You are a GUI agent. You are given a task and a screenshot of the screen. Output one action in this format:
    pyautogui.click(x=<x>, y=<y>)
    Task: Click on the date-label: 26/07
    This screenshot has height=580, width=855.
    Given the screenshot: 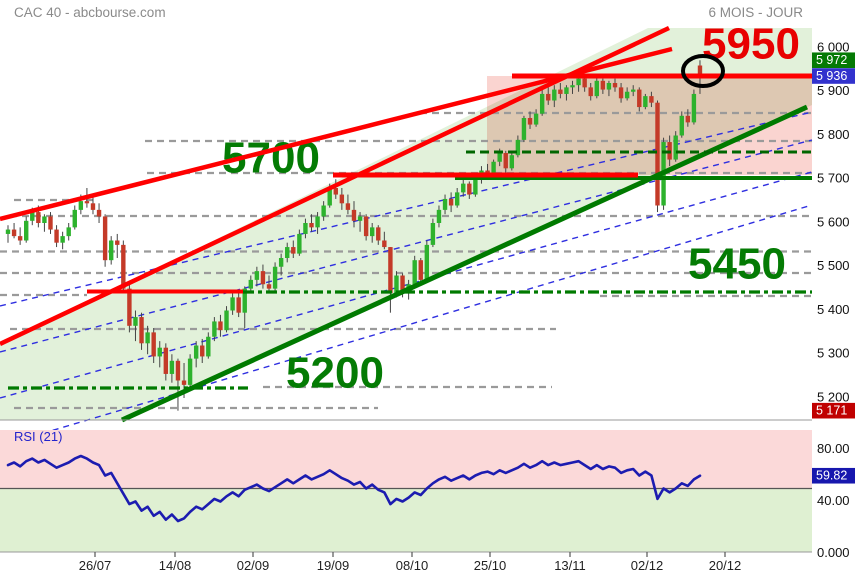 What is the action you would take?
    pyautogui.click(x=95, y=565)
    